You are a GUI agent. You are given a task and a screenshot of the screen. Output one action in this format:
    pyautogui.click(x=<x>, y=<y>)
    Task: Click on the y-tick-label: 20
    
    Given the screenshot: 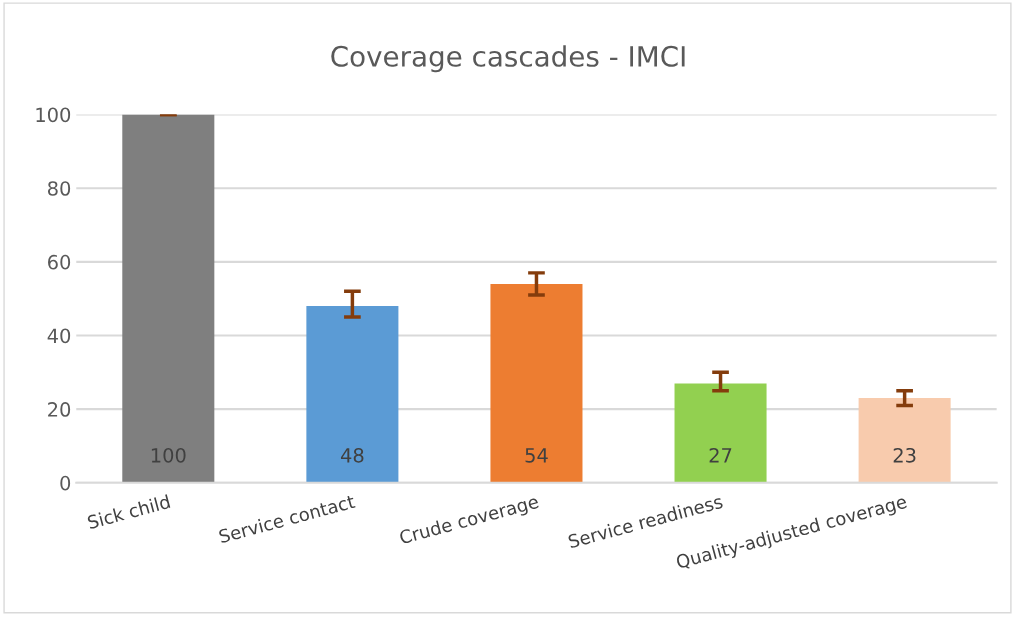 What is the action you would take?
    pyautogui.click(x=59, y=409)
    